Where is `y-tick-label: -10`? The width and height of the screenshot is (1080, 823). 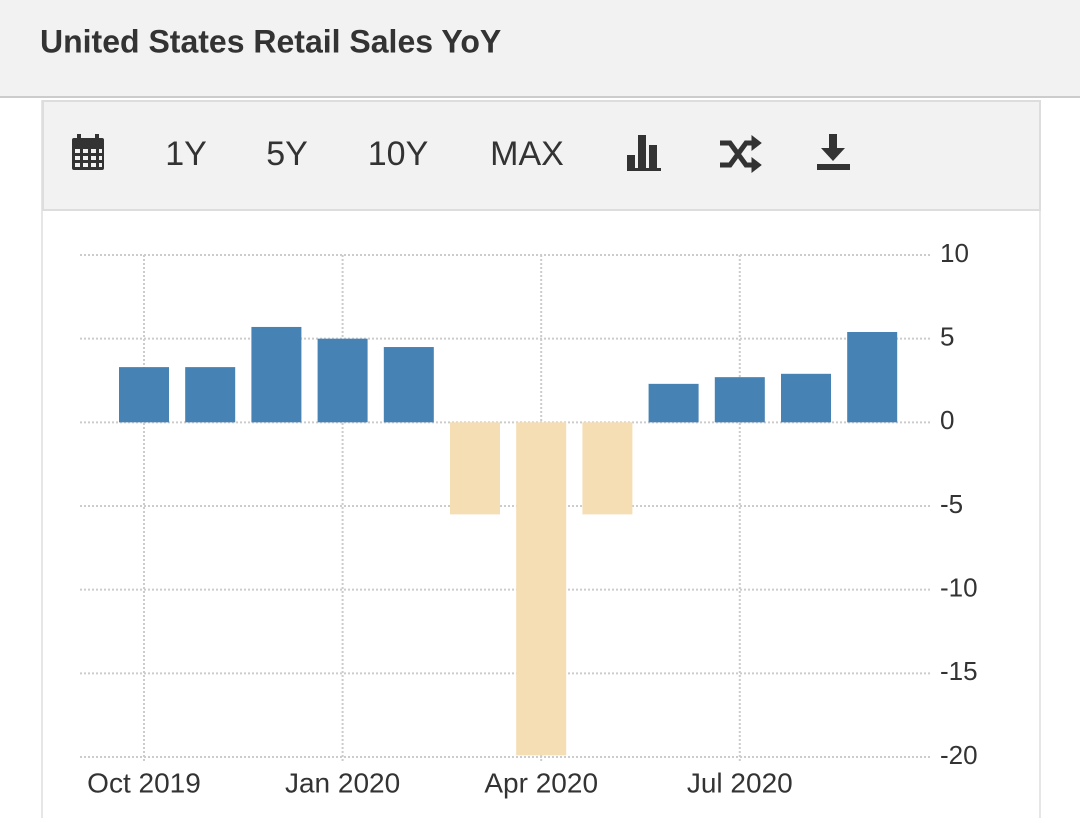
y-tick-label: -10 is located at coordinates (959, 588).